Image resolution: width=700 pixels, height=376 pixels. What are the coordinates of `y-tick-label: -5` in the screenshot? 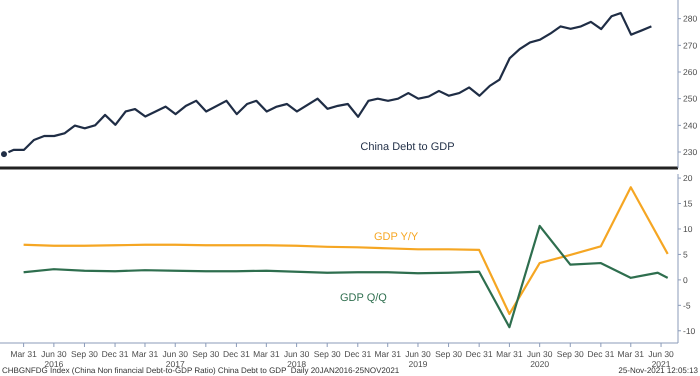 It's located at (687, 305).